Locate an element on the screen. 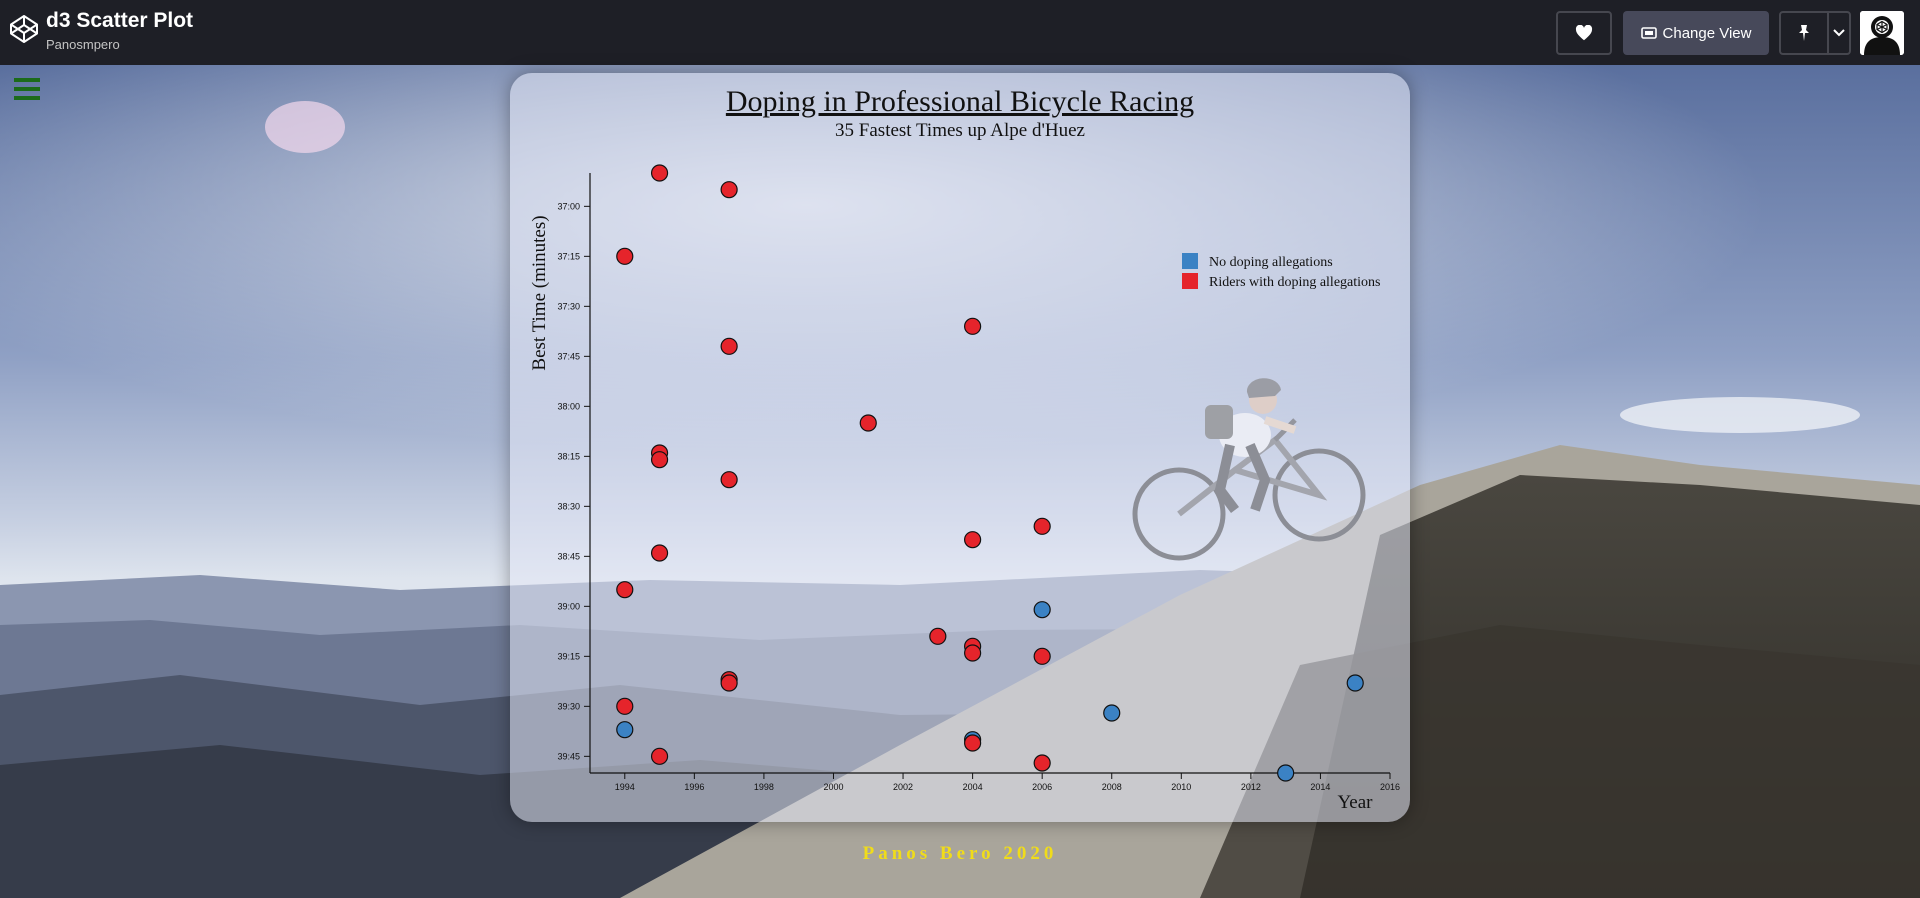  x-tick-label: 1998 is located at coordinates (764, 787).